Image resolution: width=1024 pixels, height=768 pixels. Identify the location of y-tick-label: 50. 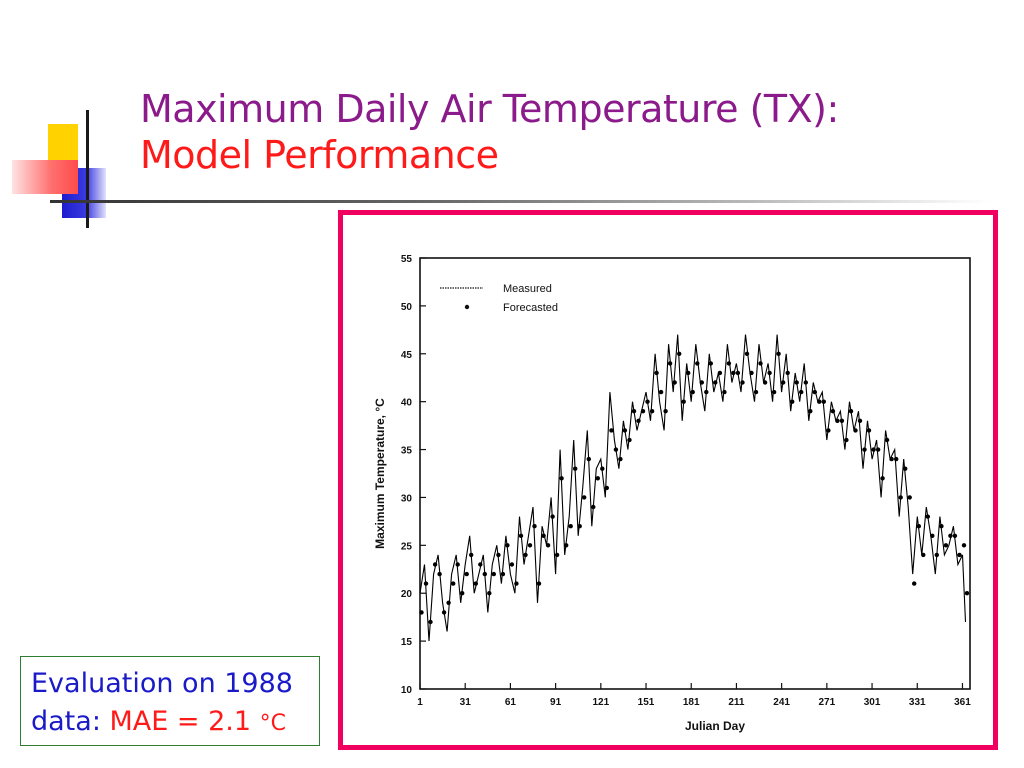
(407, 307).